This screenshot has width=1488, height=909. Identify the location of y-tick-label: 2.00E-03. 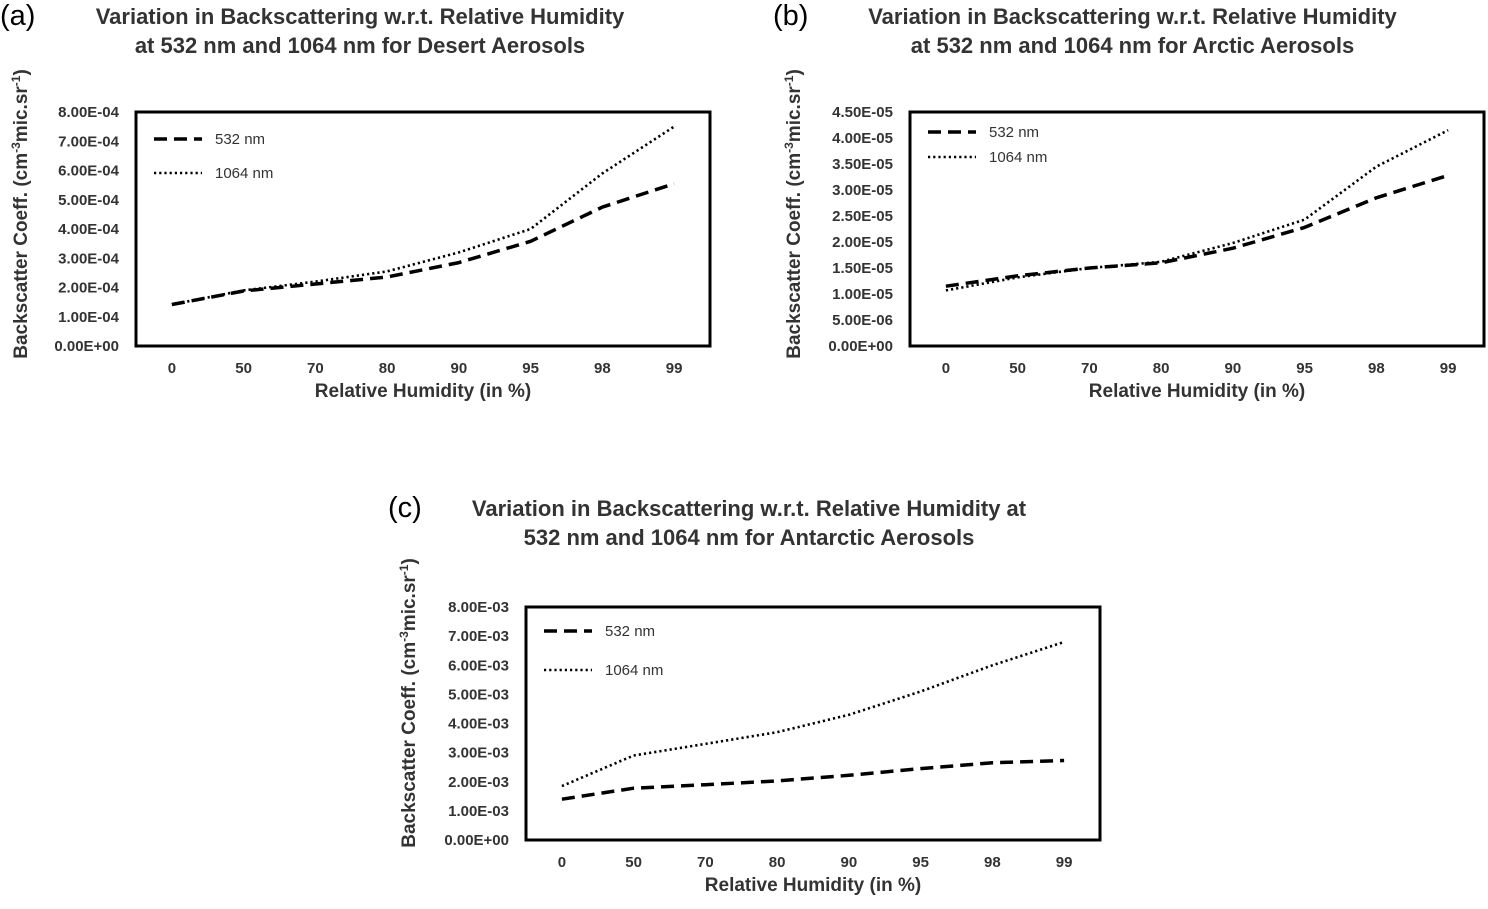
(478, 782).